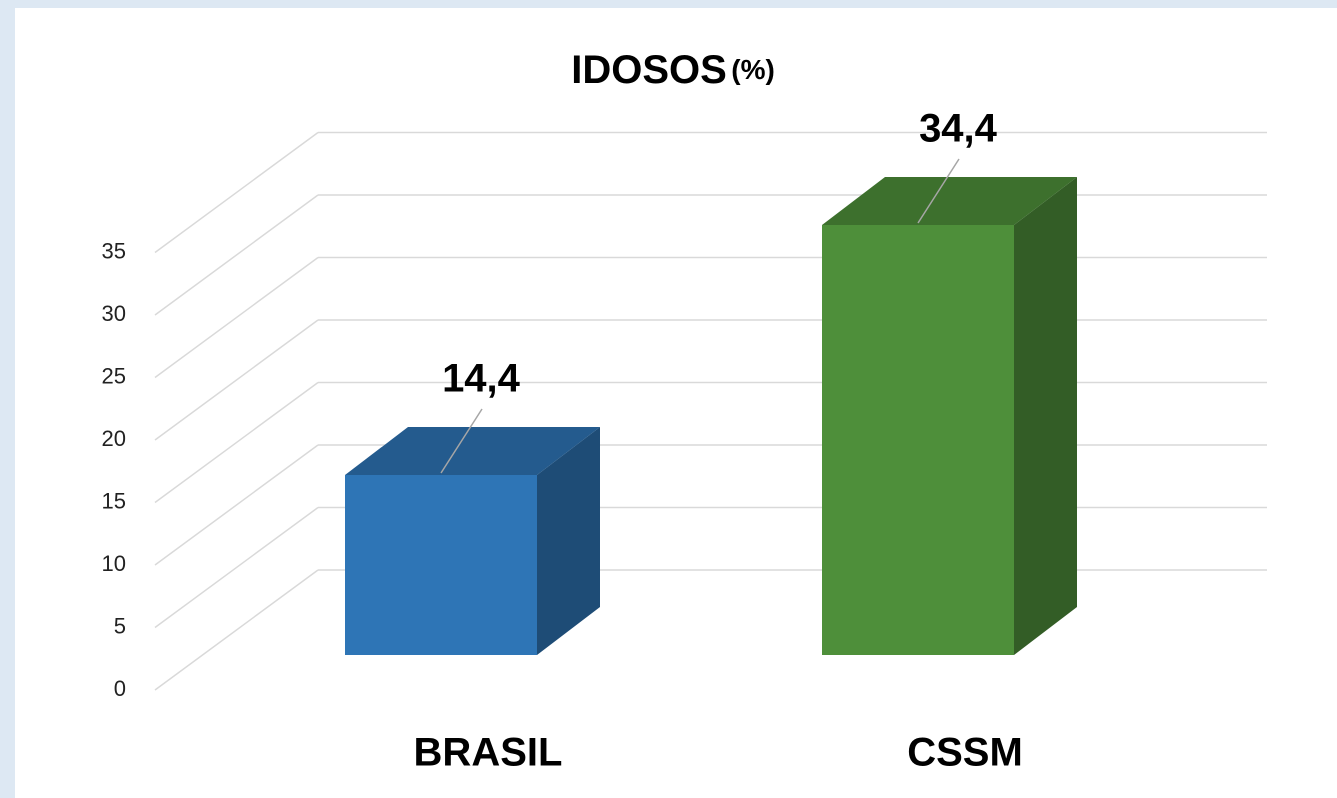 Image resolution: width=1337 pixels, height=798 pixels. I want to click on chart-title: IDOSOS (%), so click(673, 70).